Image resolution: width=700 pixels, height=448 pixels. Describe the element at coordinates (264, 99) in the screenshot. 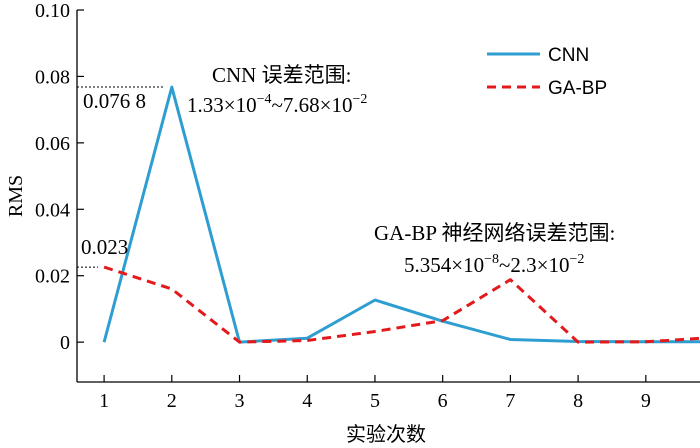

I see `cnn-range-exp1: −4` at that location.